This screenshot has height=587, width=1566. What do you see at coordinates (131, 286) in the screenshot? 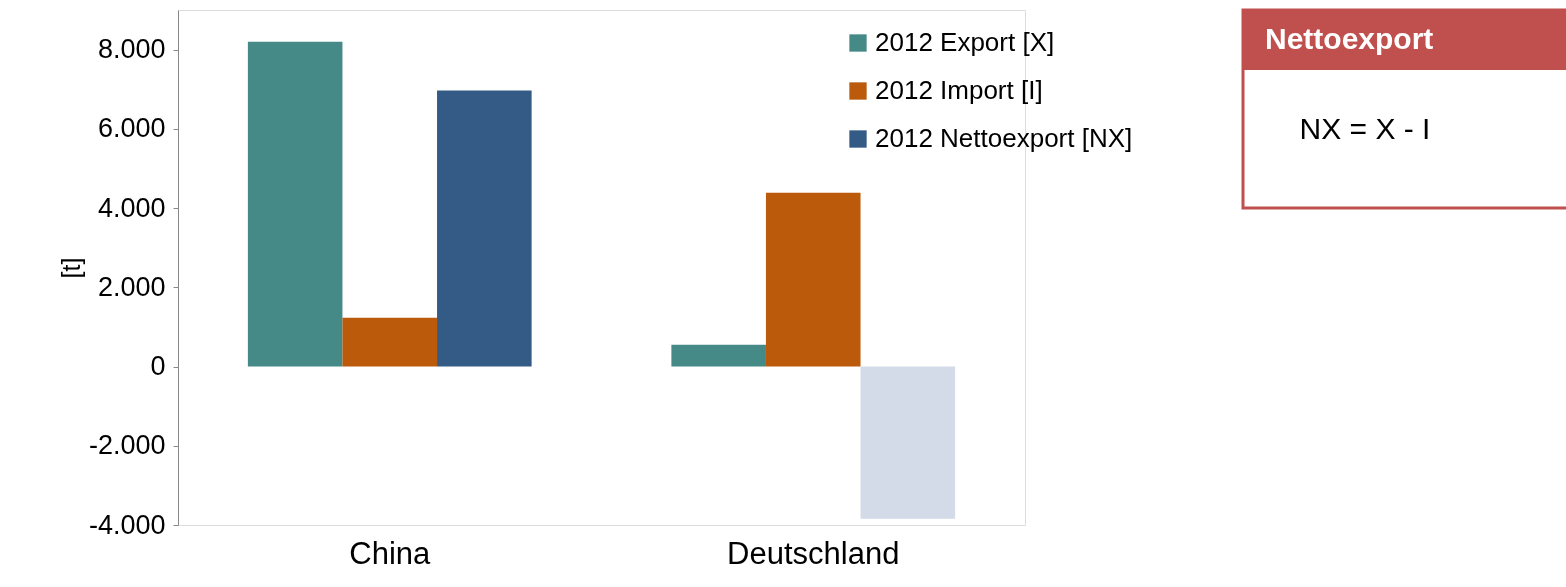
I see `y-tick-label: 2.000` at bounding box center [131, 286].